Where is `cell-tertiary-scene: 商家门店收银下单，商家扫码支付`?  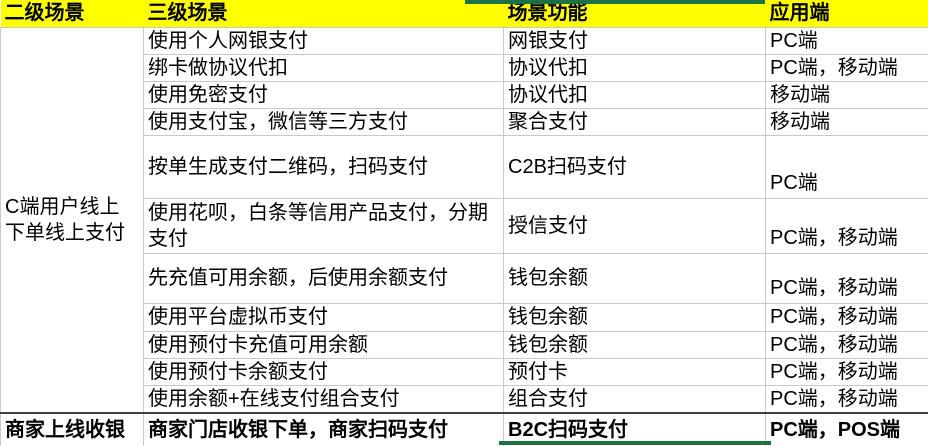 cell-tertiary-scene: 商家门店收银下单，商家扫码支付 is located at coordinates (323, 429).